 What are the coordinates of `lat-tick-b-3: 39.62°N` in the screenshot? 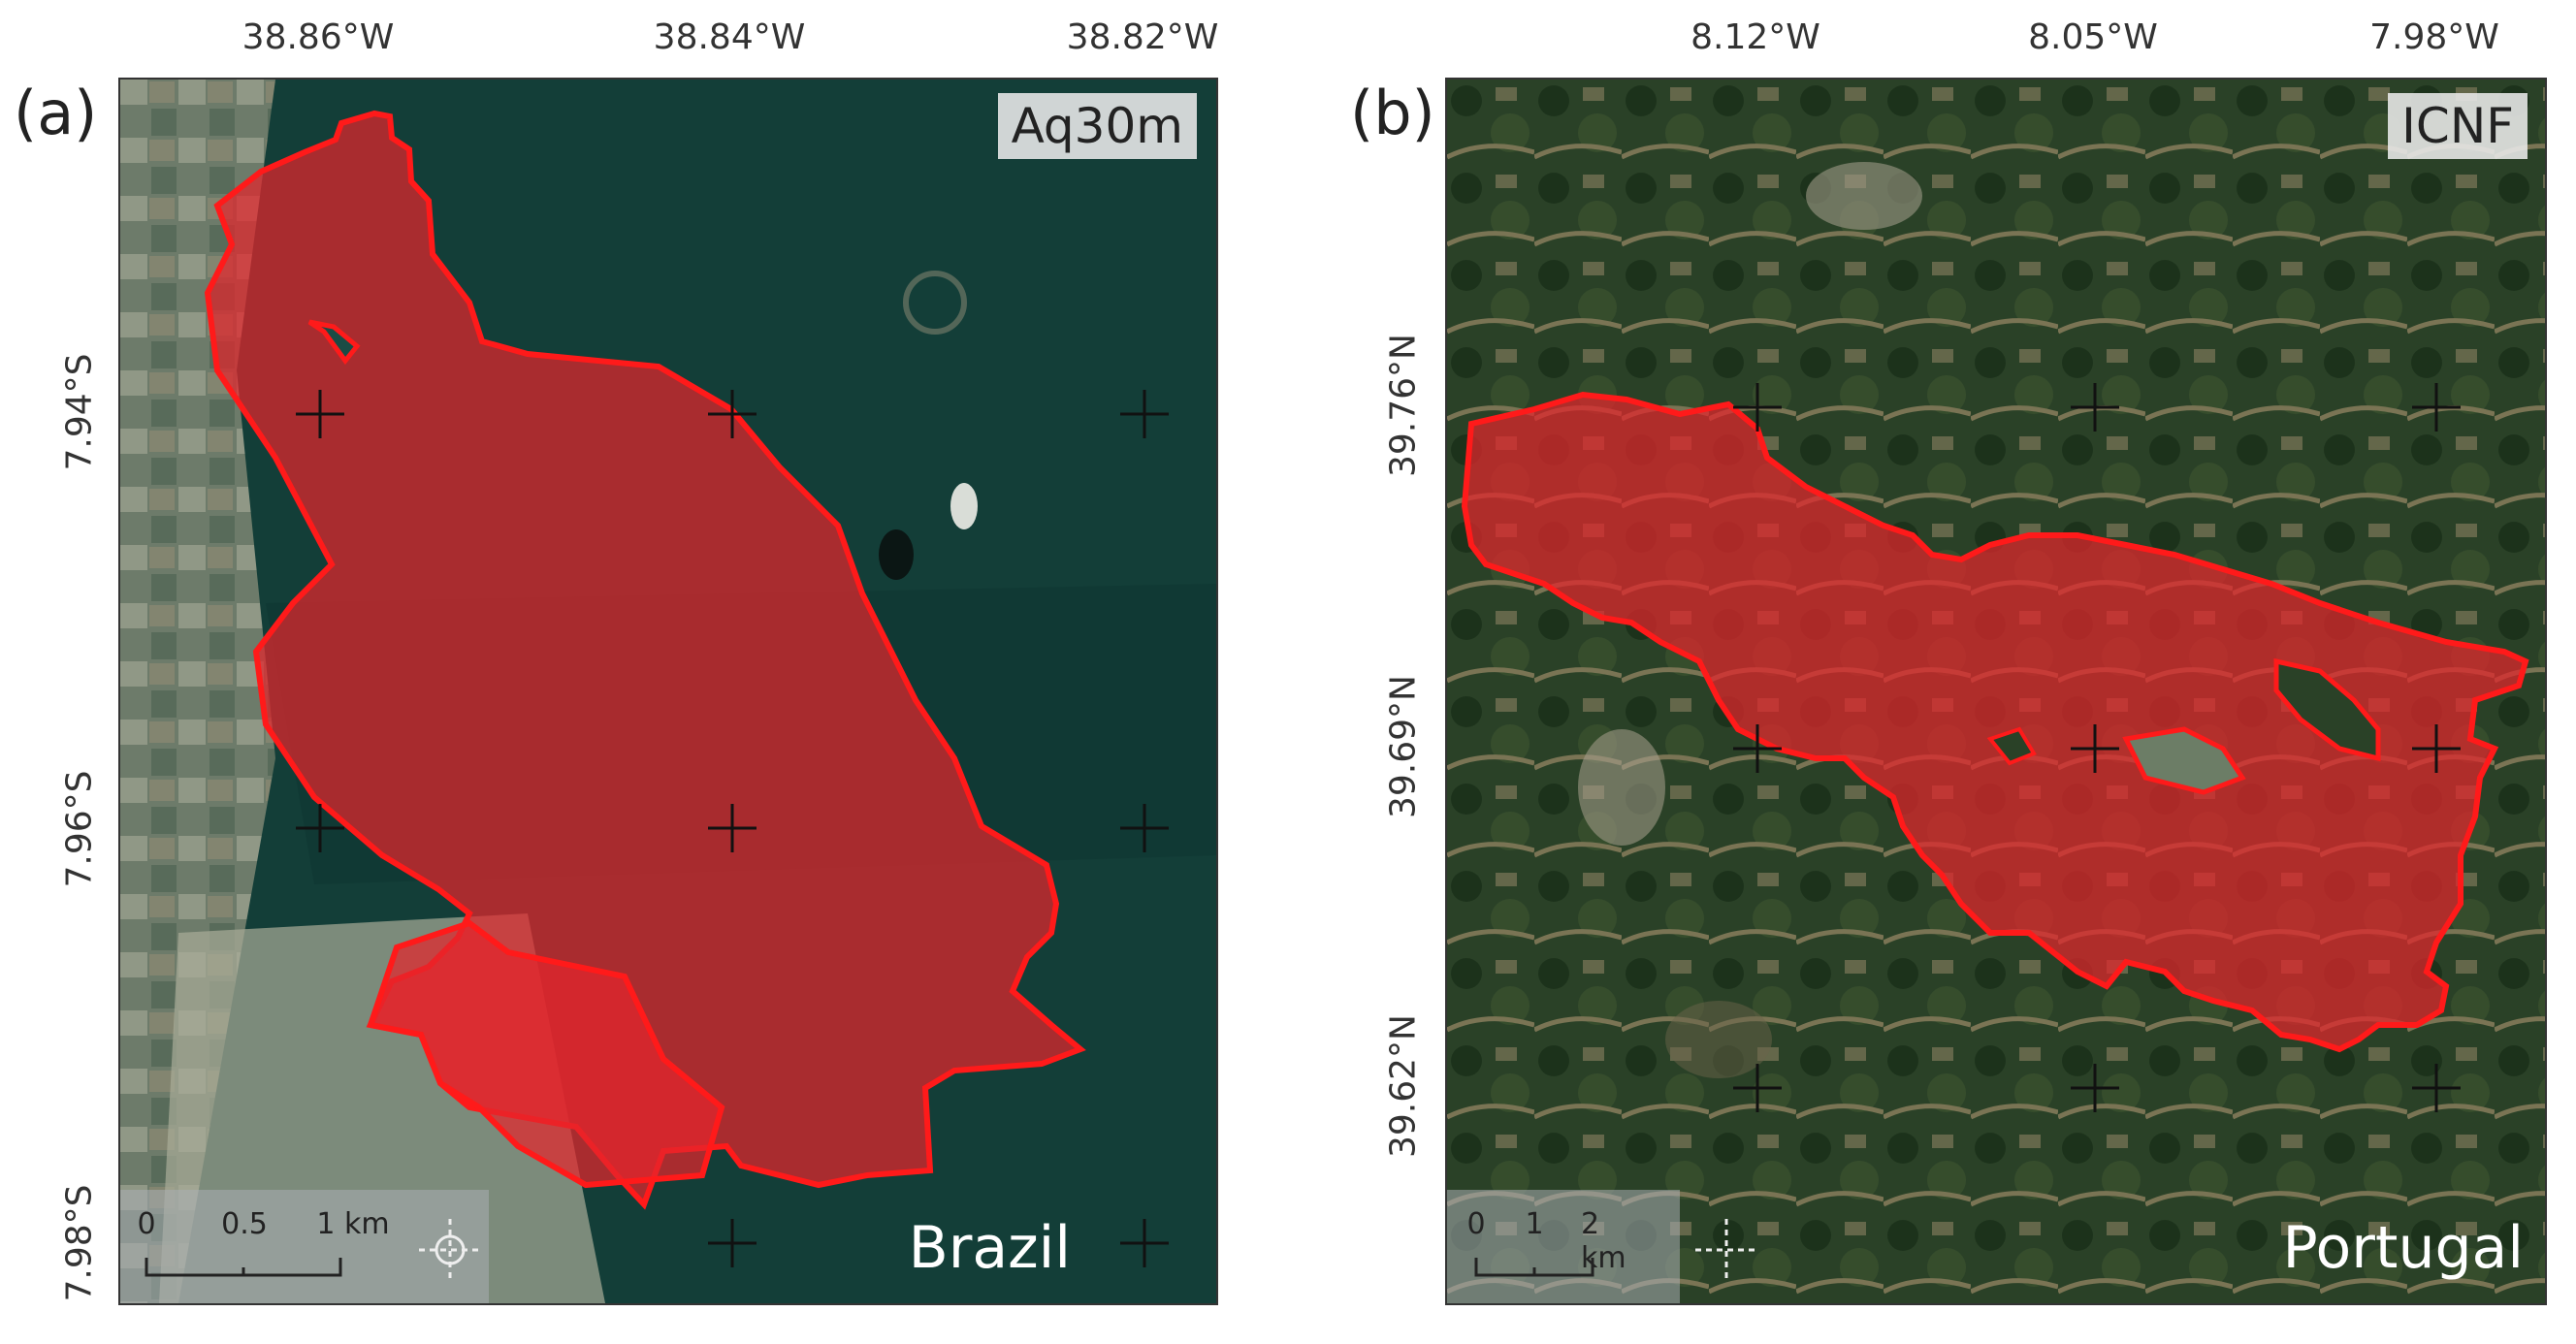 It's located at (1403, 1086).